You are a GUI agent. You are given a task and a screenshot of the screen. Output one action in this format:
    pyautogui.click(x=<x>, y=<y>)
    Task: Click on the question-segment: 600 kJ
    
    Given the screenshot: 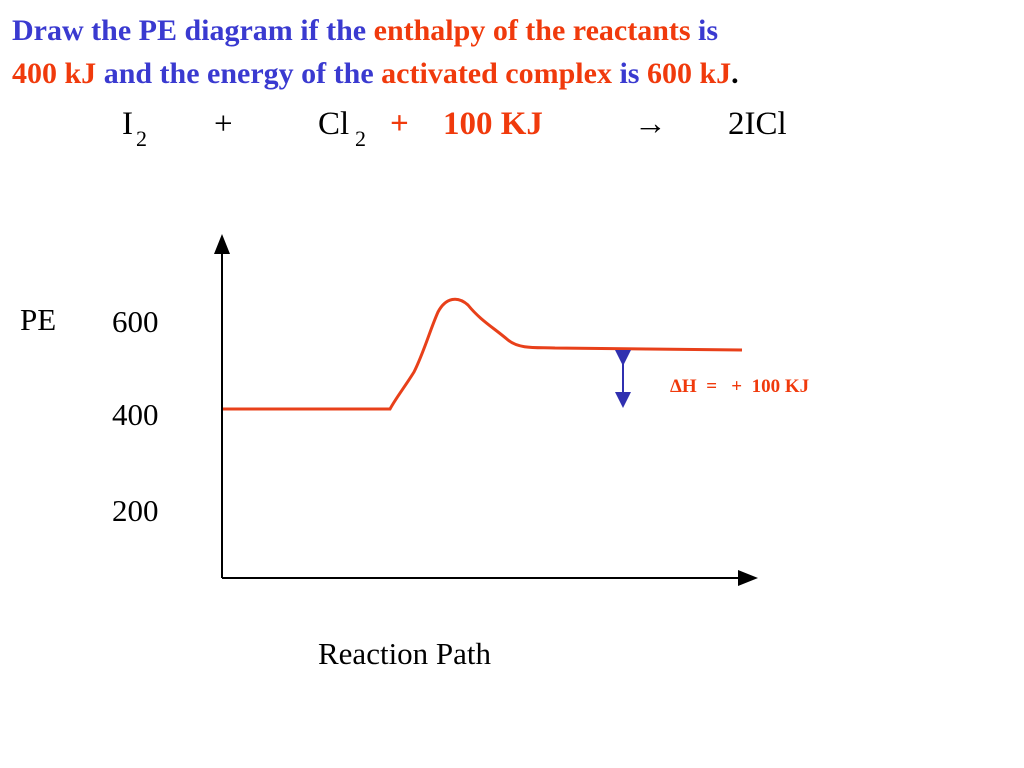 What is the action you would take?
    pyautogui.click(x=689, y=73)
    